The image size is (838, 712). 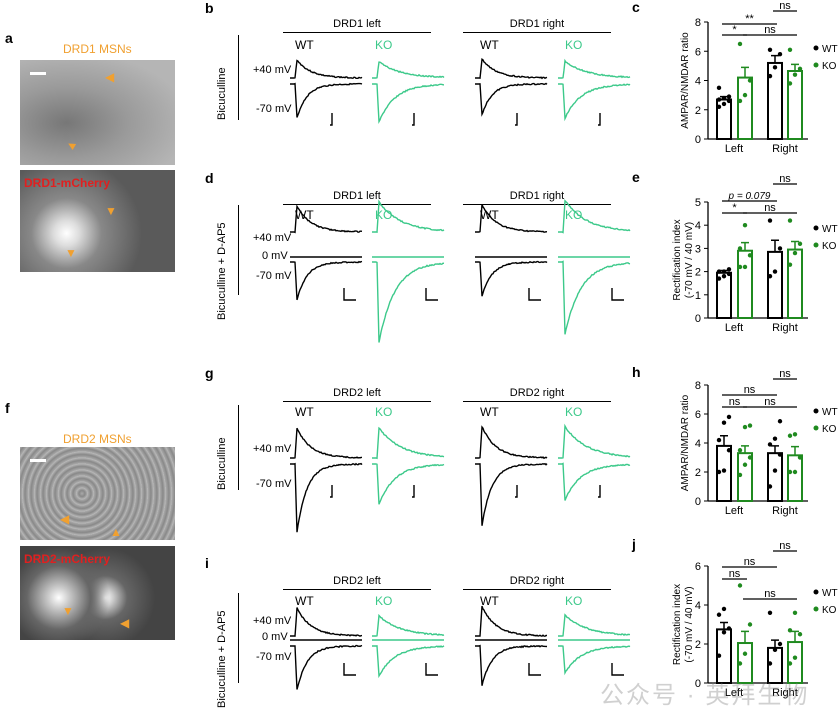 I want to click on watermark: 公众号 · 英拜生物, so click(x=705, y=695).